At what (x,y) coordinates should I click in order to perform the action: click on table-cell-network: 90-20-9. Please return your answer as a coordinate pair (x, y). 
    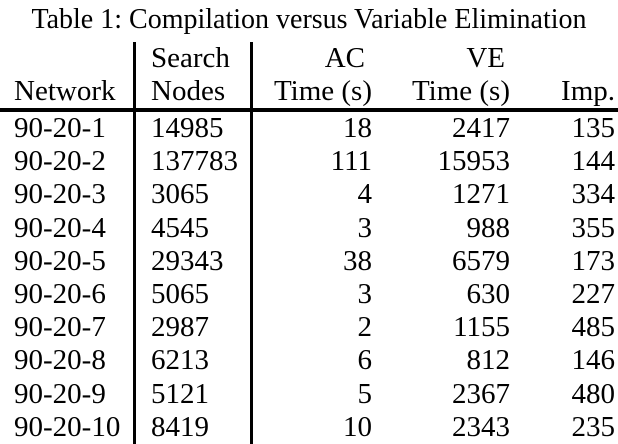
    Looking at the image, I should click on (68, 394).